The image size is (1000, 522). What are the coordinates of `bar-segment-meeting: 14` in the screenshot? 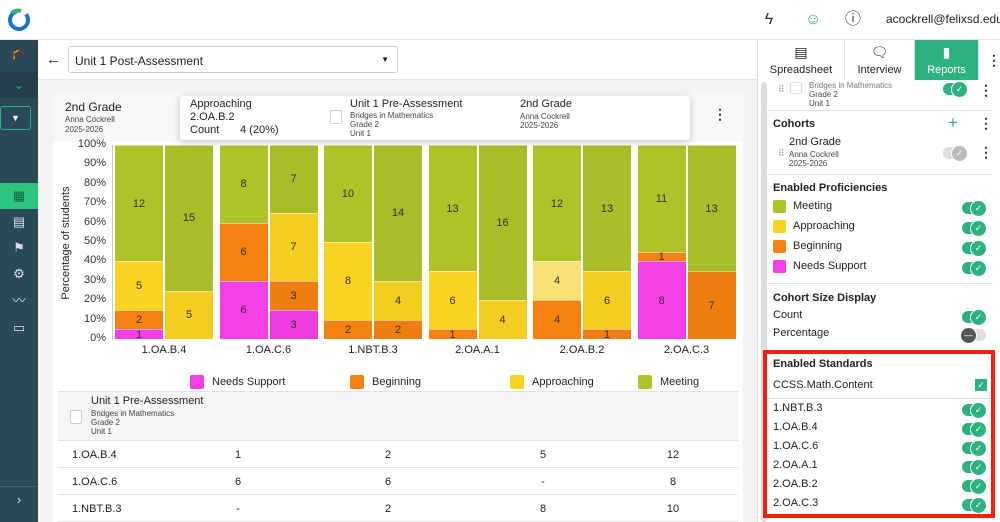 It's located at (398, 213).